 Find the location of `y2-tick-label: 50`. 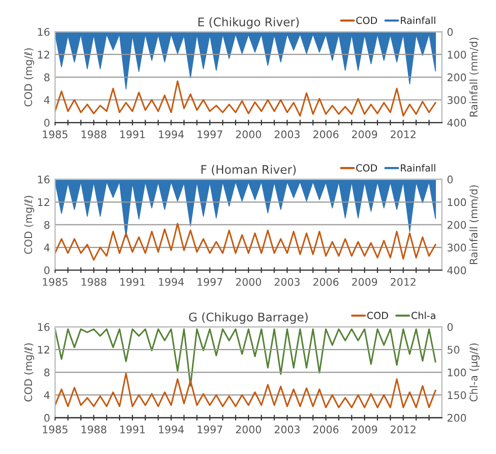

y2-tick-label: 50 is located at coordinates (454, 350).